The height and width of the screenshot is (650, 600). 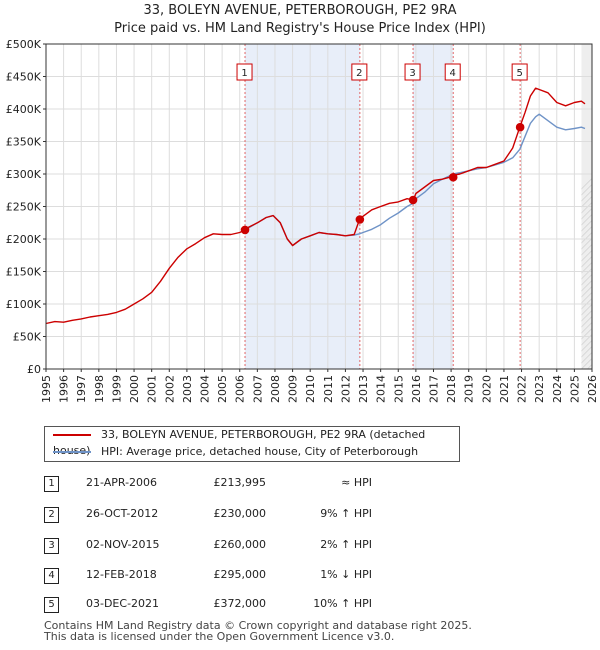 What do you see at coordinates (24, 174) in the screenshot?
I see `y-tick-label: £300K` at bounding box center [24, 174].